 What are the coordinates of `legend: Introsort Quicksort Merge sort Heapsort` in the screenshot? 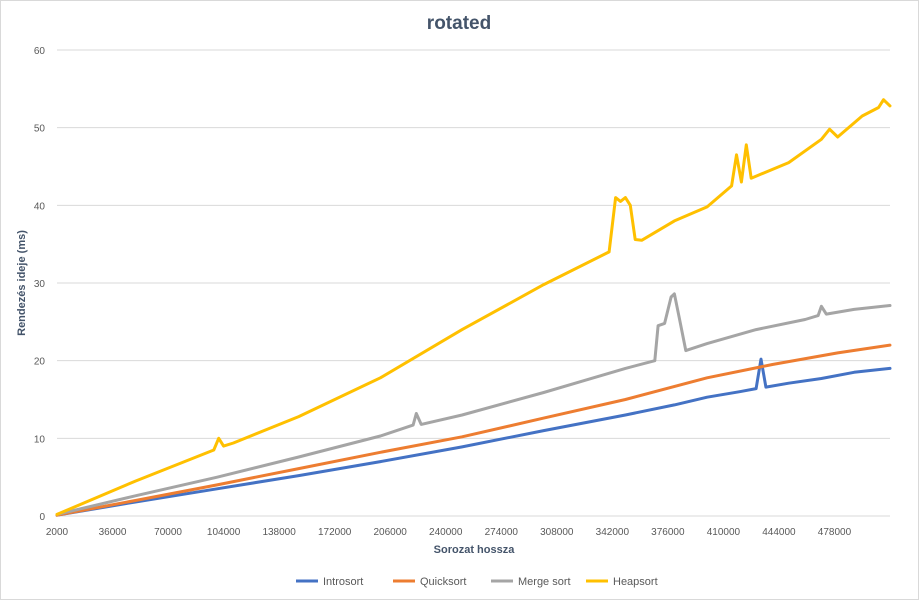 It's located at (477, 582).